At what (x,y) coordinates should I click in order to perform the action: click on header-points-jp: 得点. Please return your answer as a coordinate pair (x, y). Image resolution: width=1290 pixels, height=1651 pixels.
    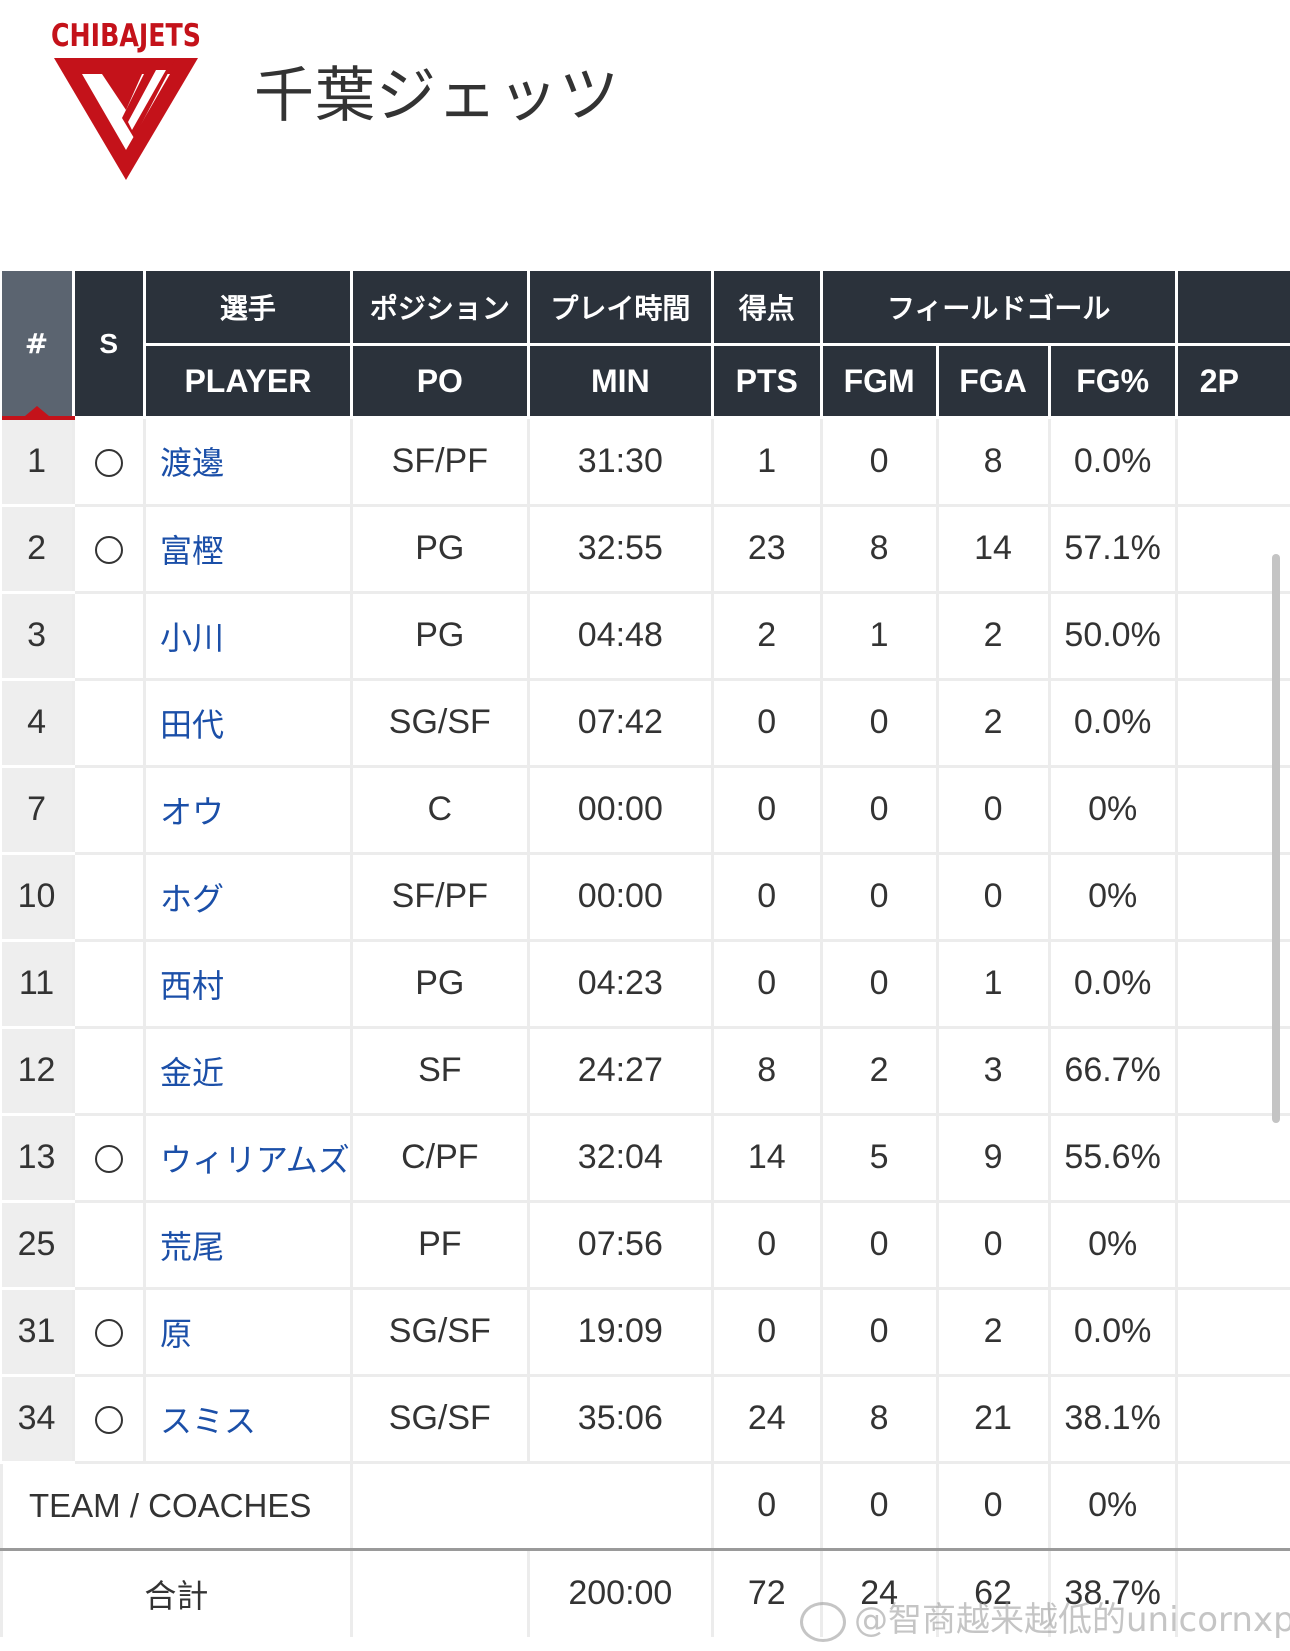
    Looking at the image, I should click on (766, 308).